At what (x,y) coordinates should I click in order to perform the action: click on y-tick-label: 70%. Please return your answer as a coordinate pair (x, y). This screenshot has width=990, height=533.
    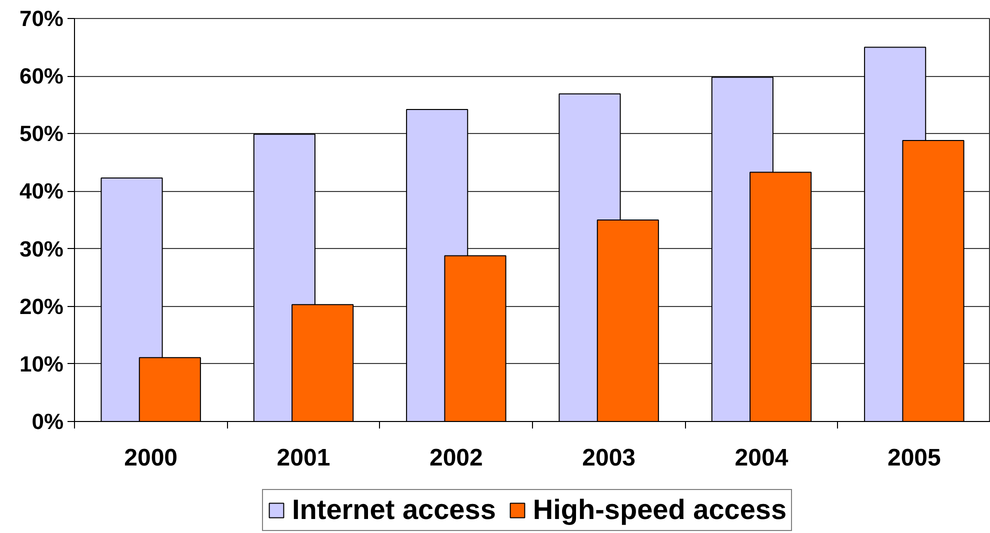
    Looking at the image, I should click on (41, 18).